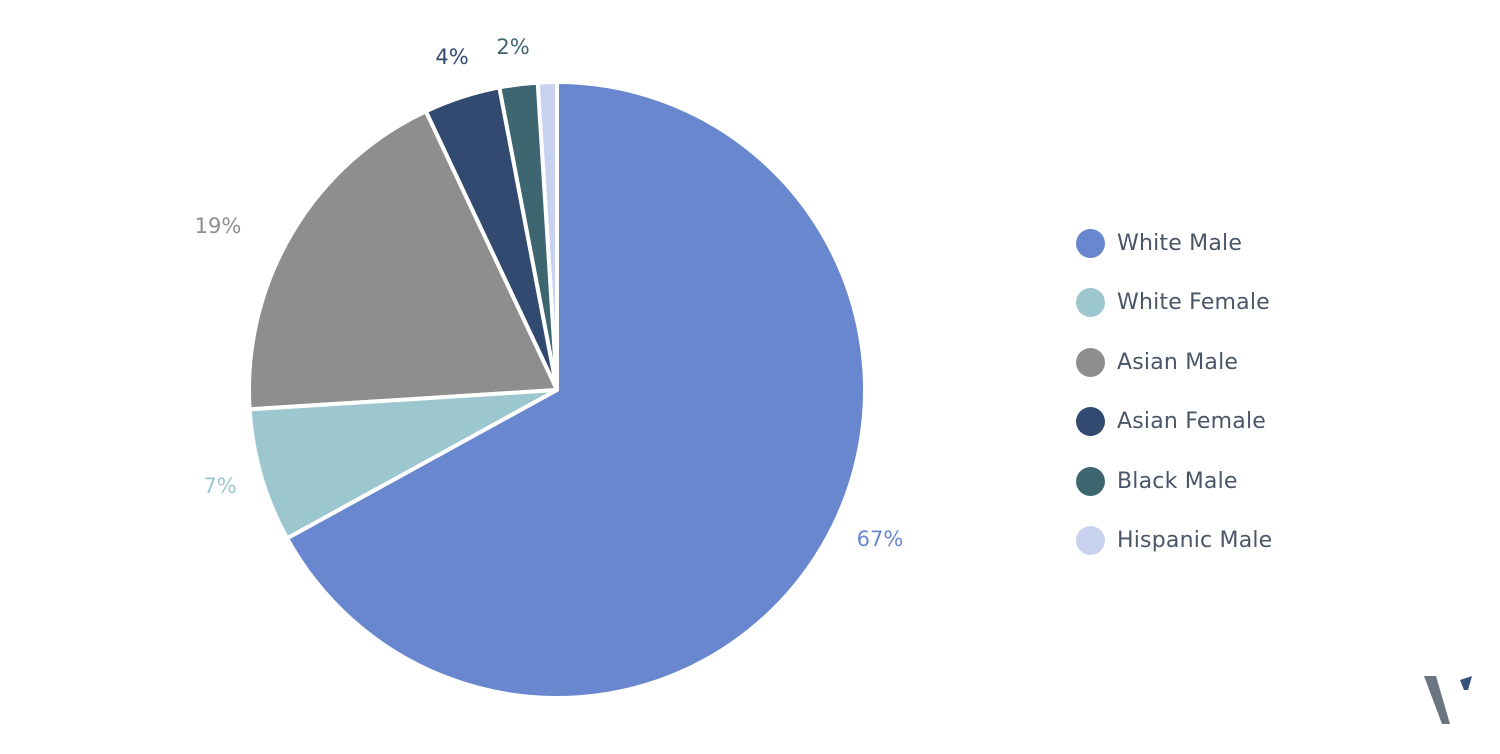  I want to click on legend-label-black-male: Black Male, so click(1177, 481).